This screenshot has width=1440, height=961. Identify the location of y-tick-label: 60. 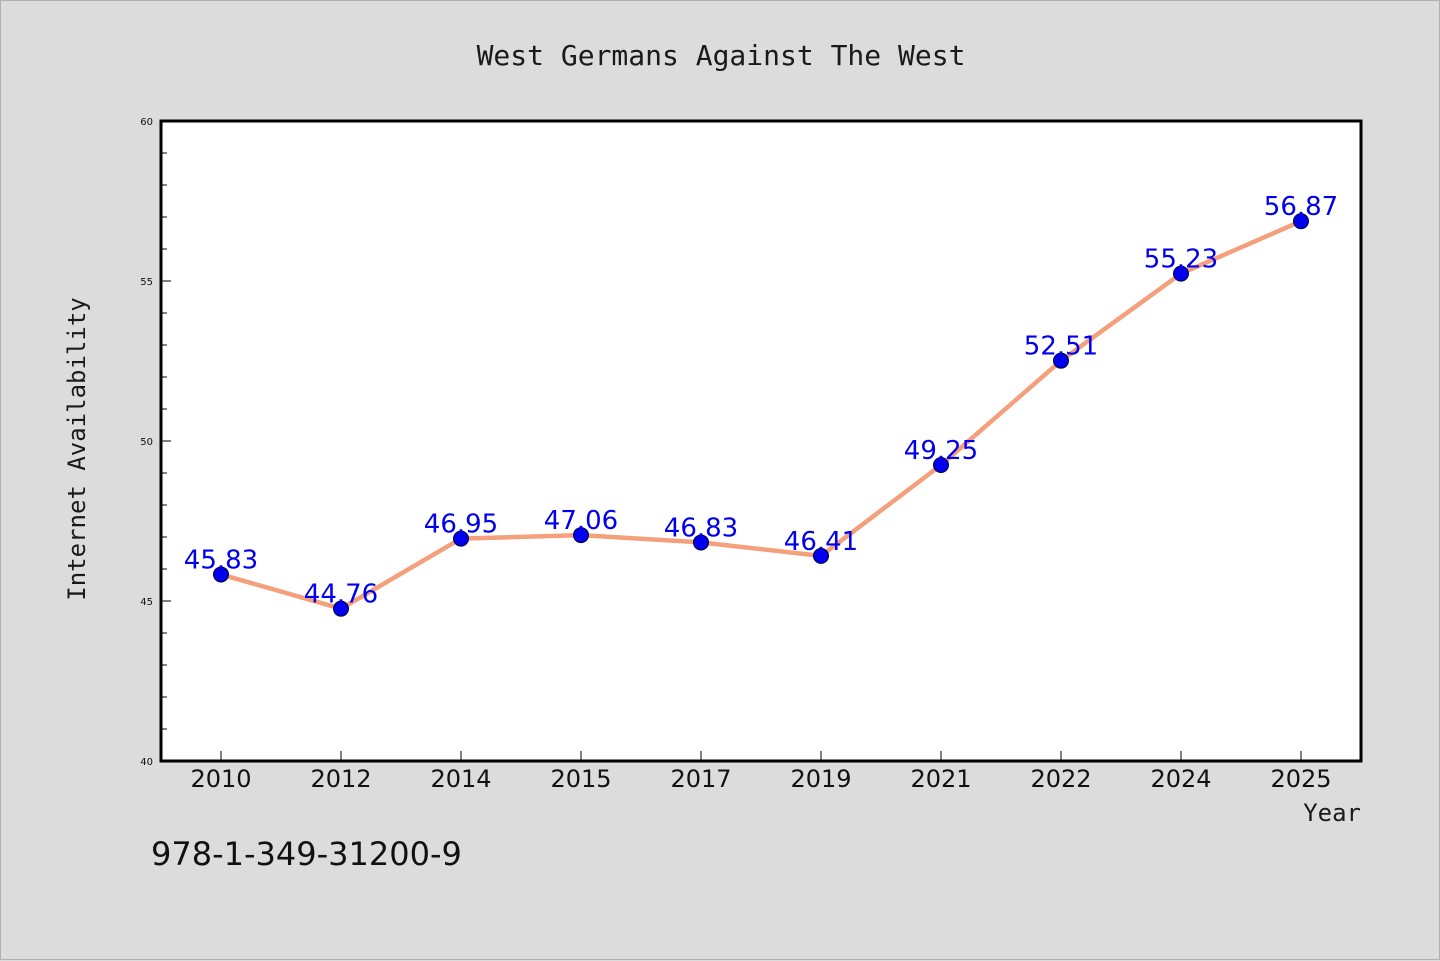
(146, 122).